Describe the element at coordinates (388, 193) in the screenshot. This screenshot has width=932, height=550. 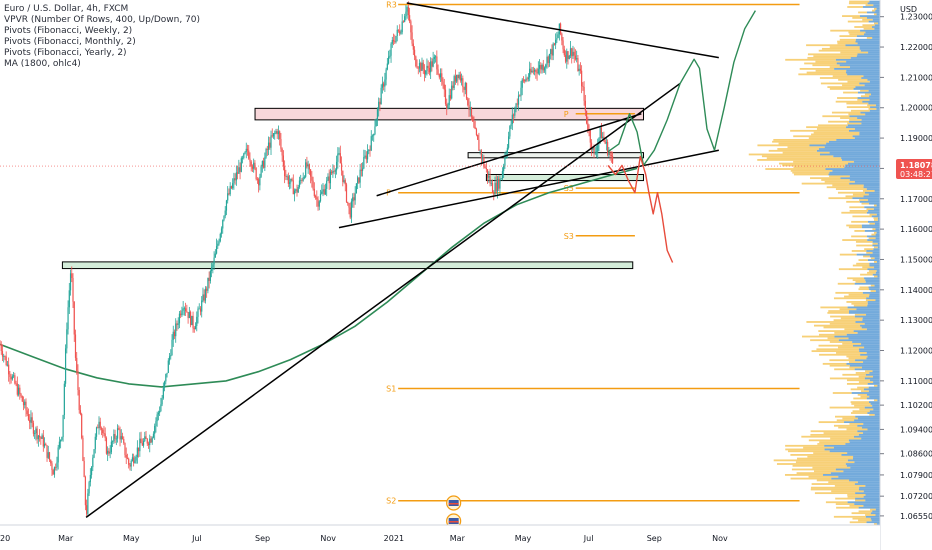
I see `pivot-label: P` at that location.